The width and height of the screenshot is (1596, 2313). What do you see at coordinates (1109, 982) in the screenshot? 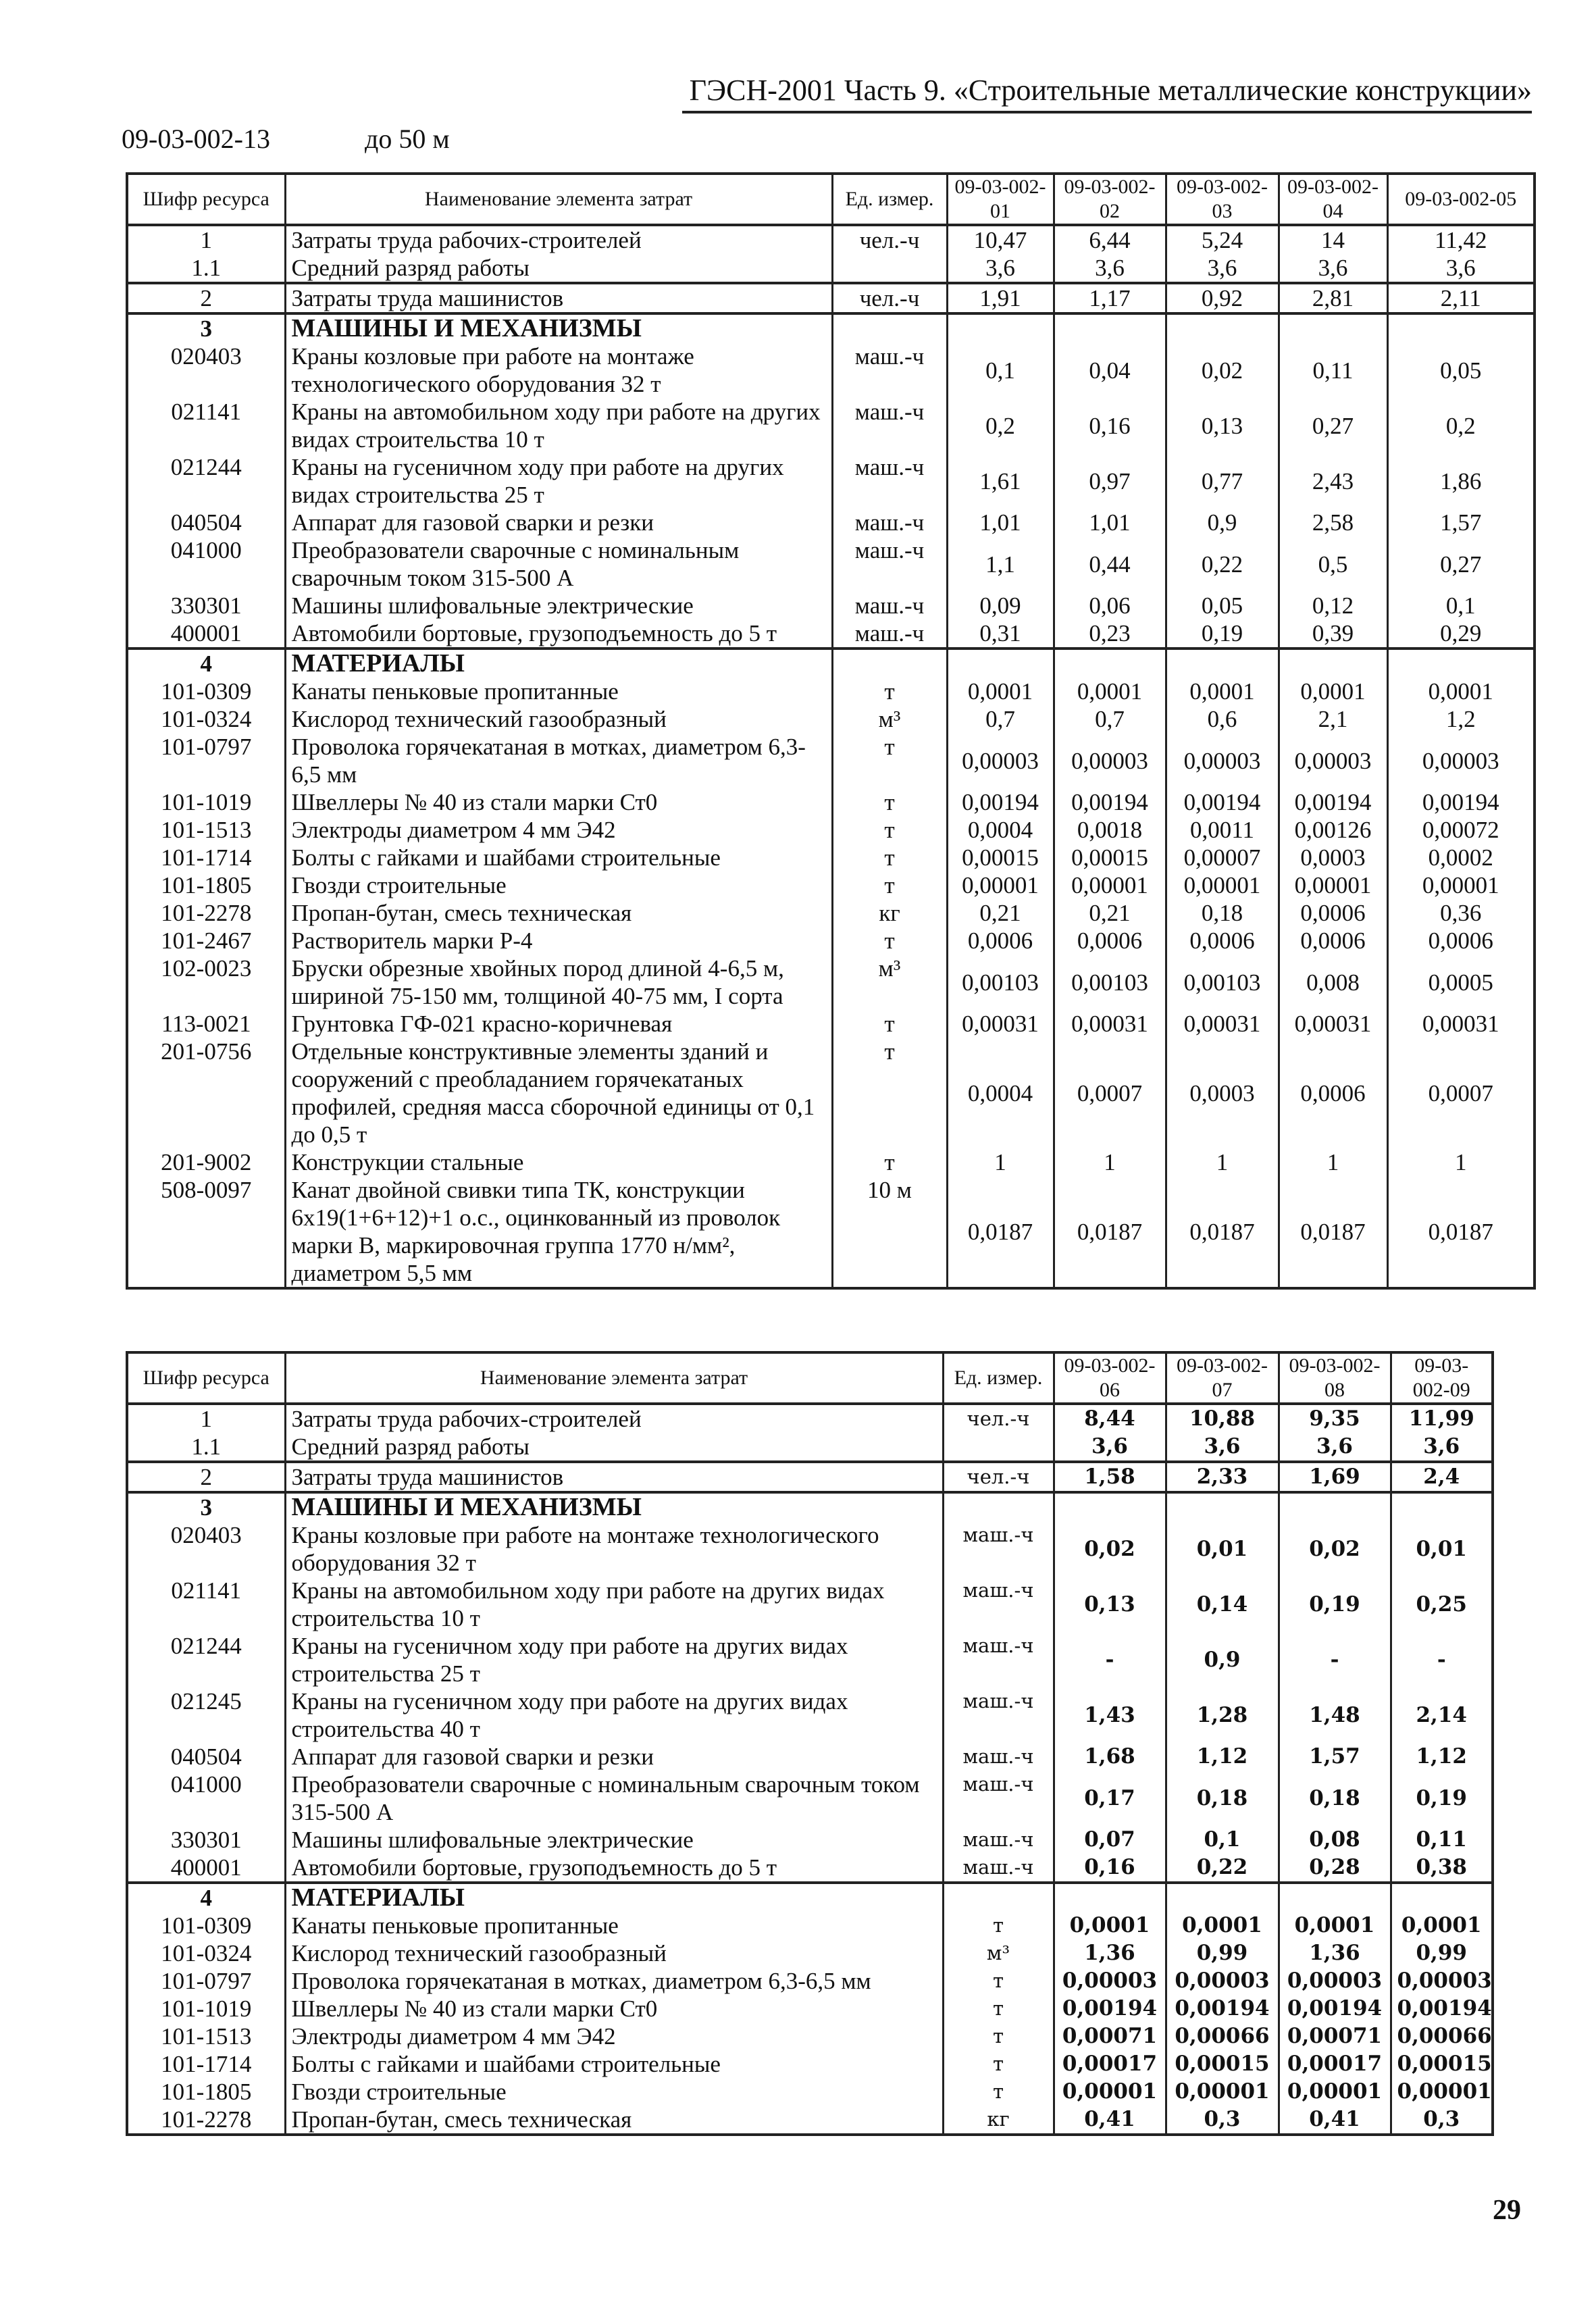
I see `resource-value: 0,00103` at bounding box center [1109, 982].